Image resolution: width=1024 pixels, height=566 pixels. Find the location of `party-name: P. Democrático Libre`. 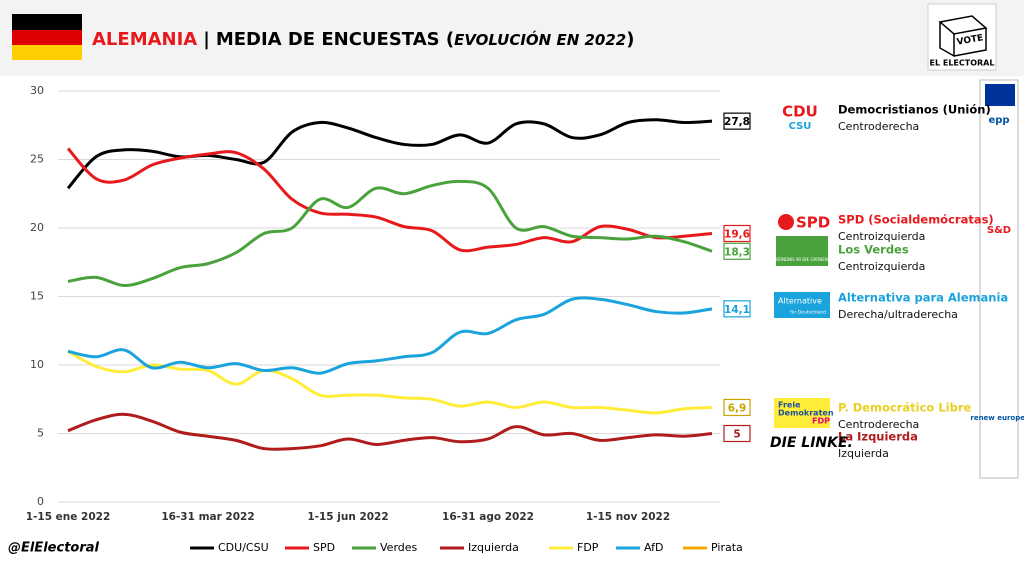

party-name: P. Democrático Libre is located at coordinates (905, 408).